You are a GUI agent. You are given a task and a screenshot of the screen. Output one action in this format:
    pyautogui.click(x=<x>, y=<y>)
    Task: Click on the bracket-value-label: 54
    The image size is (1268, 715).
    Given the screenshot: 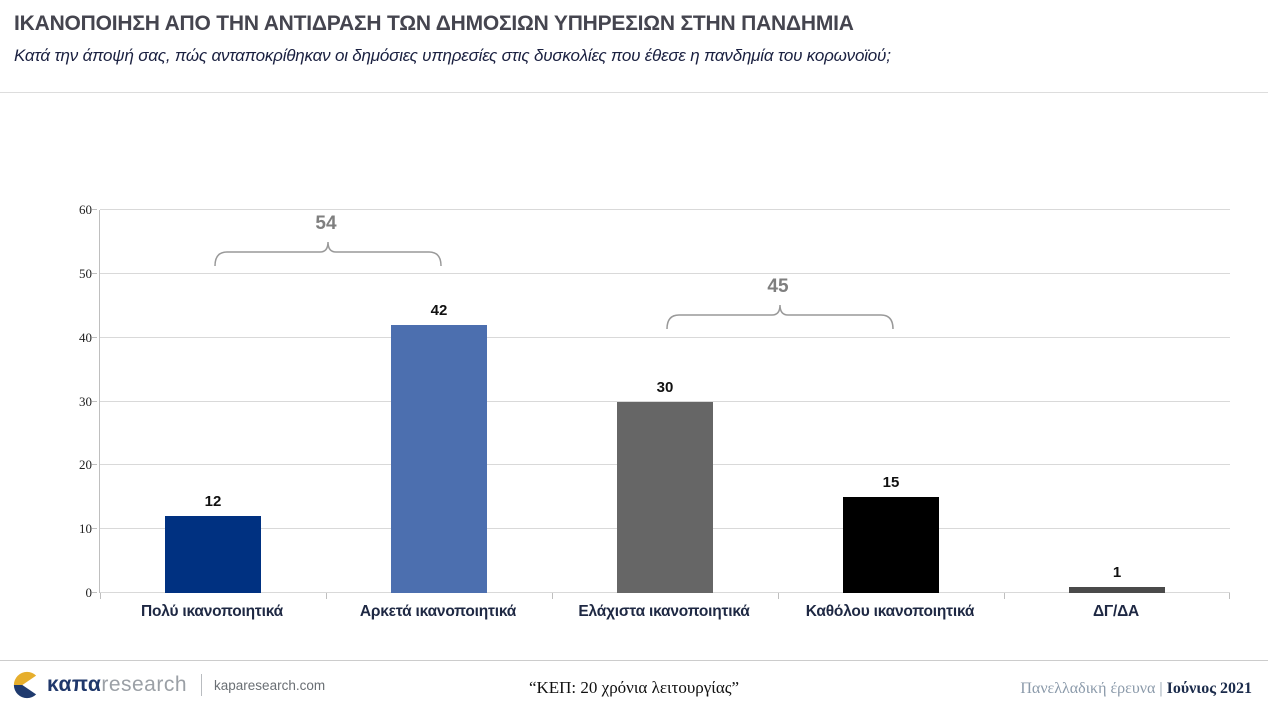 What is the action you would take?
    pyautogui.click(x=326, y=223)
    